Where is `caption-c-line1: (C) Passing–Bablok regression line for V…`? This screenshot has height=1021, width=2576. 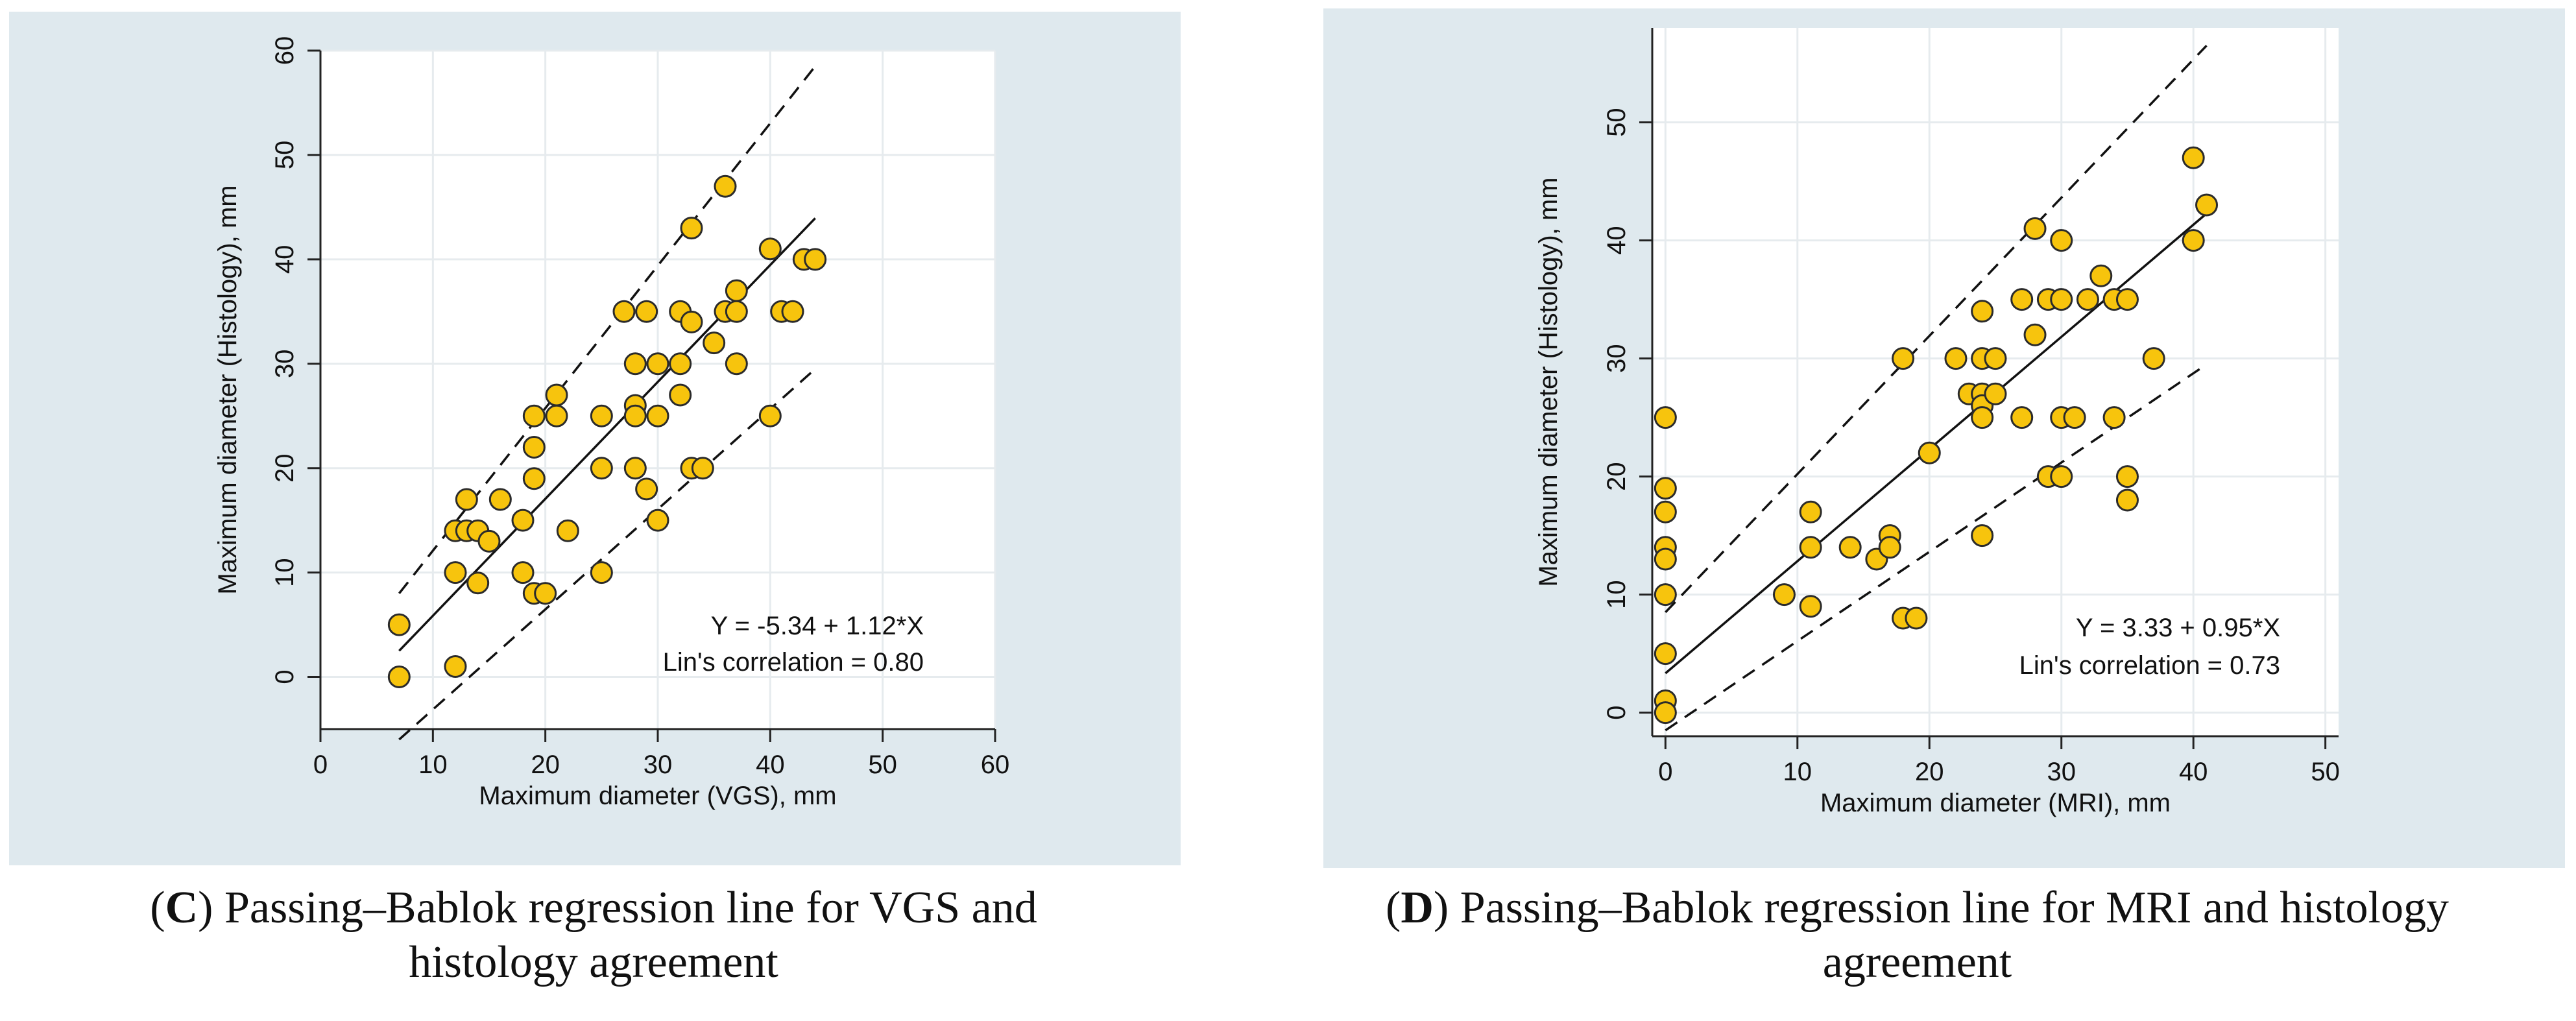 caption-c-line1: (C) Passing–Bablok regression line for V… is located at coordinates (593, 908).